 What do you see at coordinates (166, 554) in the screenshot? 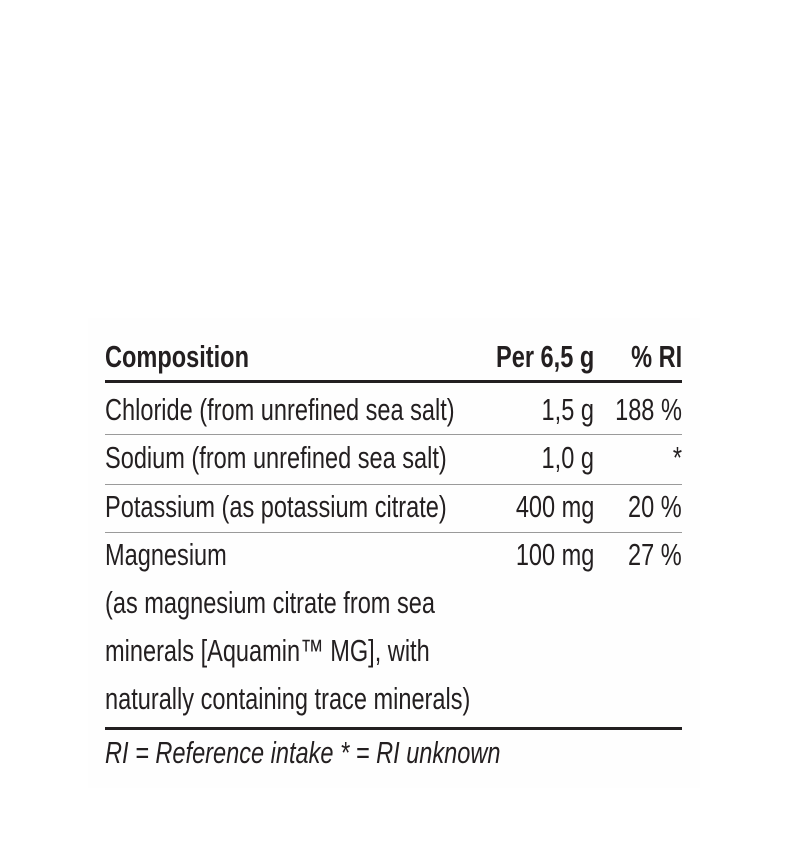
I see `row-magnesium-name: Magnesium` at bounding box center [166, 554].